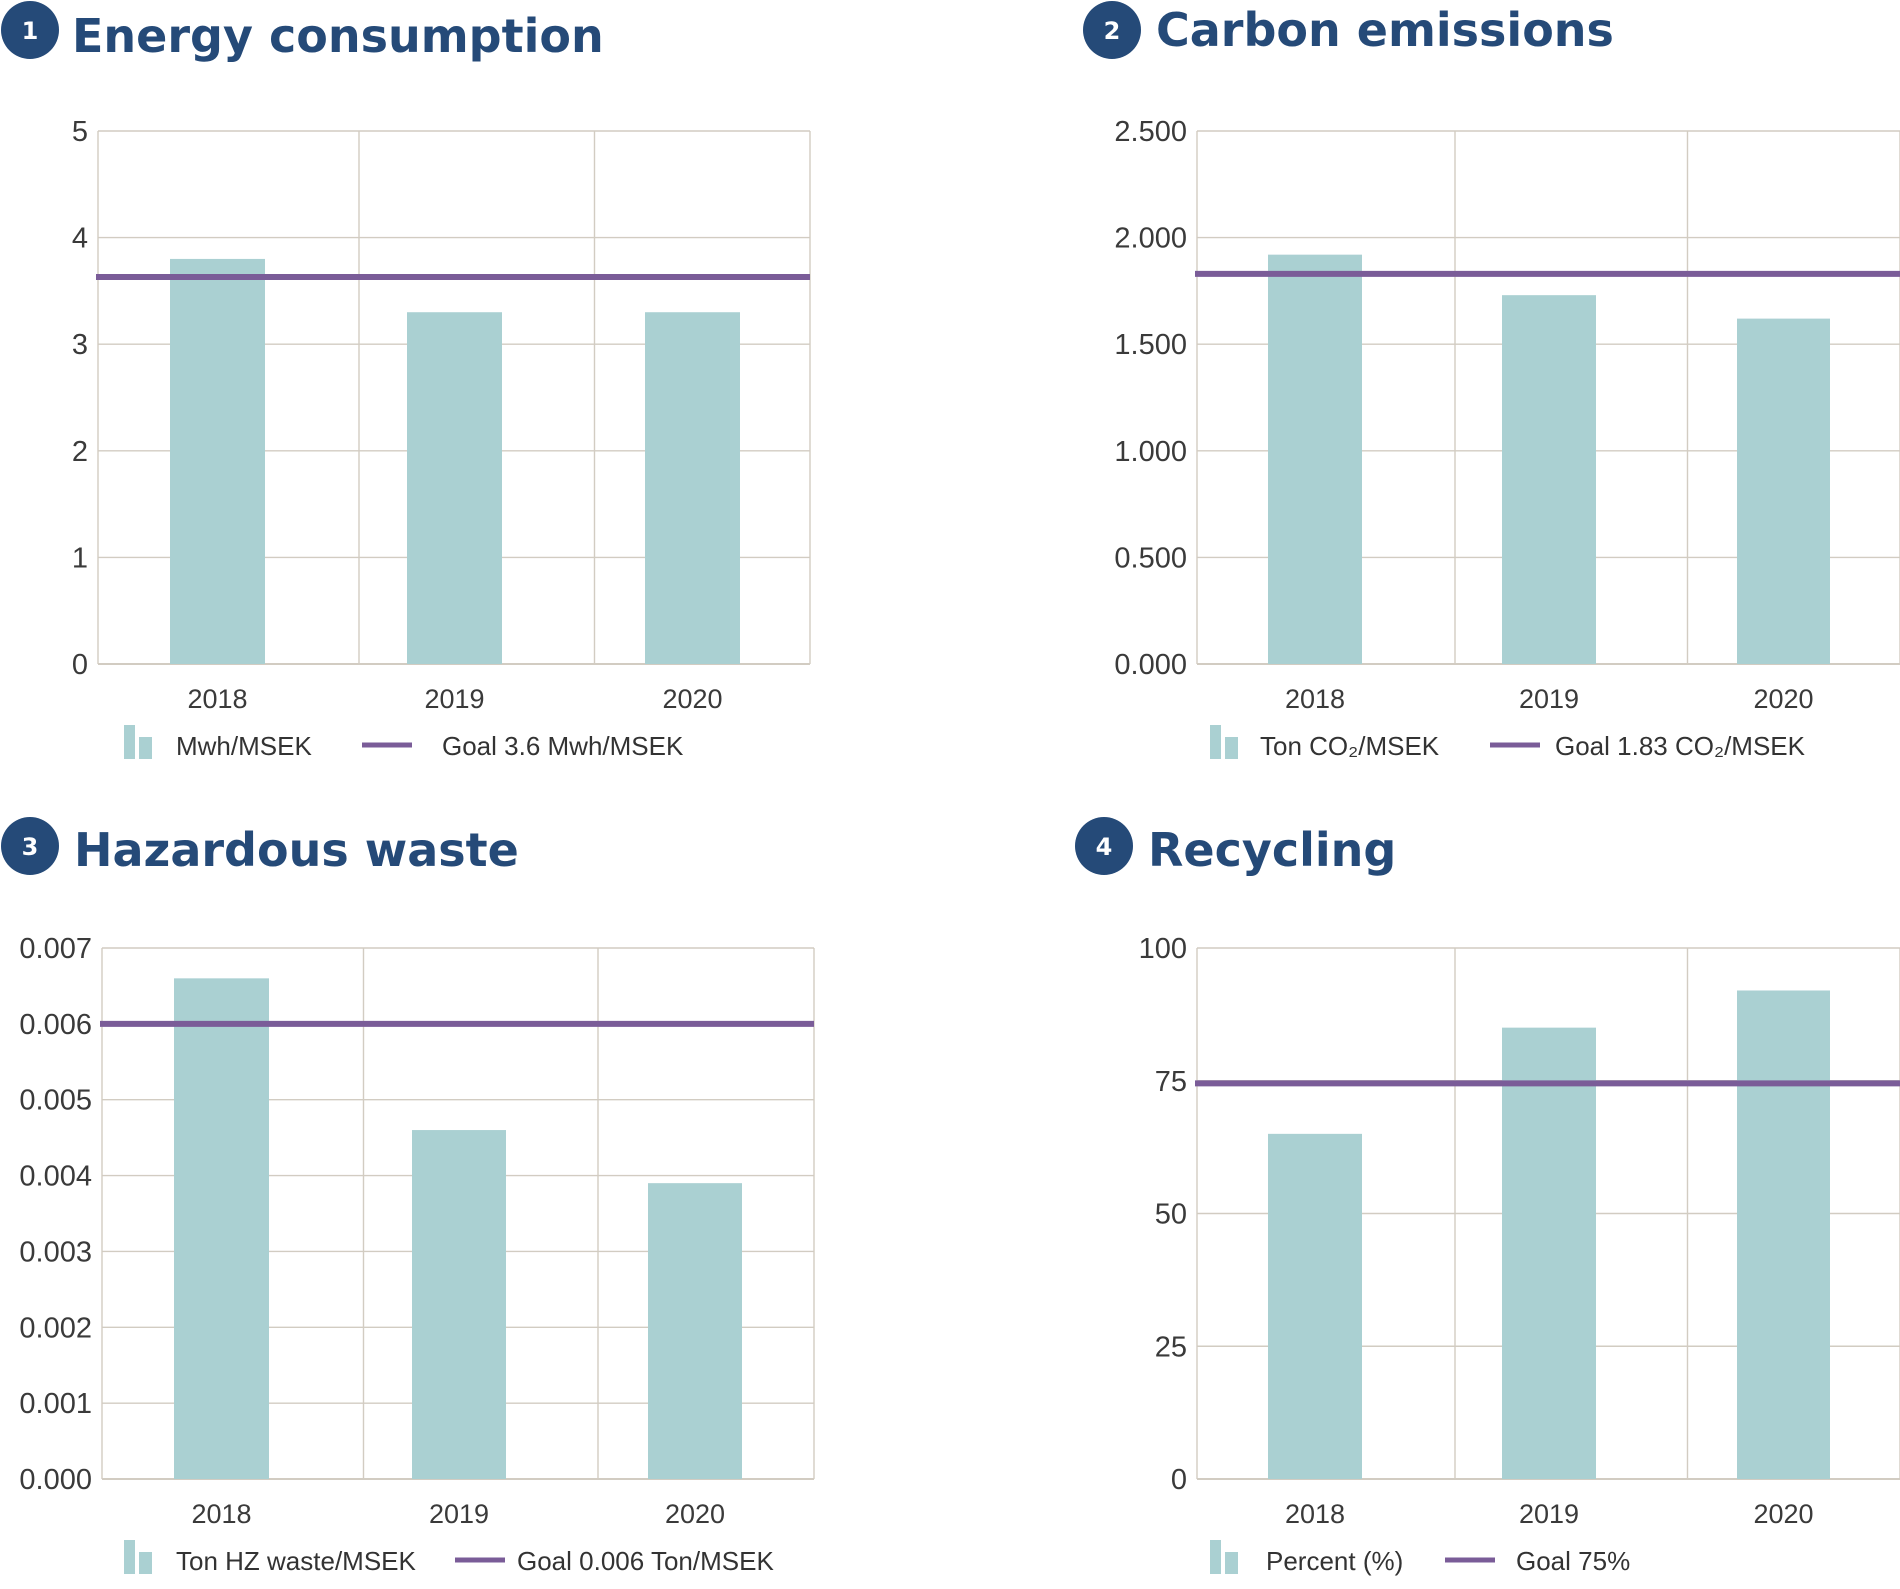  What do you see at coordinates (1385, 30) in the screenshot?
I see `chart-title: Carbon emissions` at bounding box center [1385, 30].